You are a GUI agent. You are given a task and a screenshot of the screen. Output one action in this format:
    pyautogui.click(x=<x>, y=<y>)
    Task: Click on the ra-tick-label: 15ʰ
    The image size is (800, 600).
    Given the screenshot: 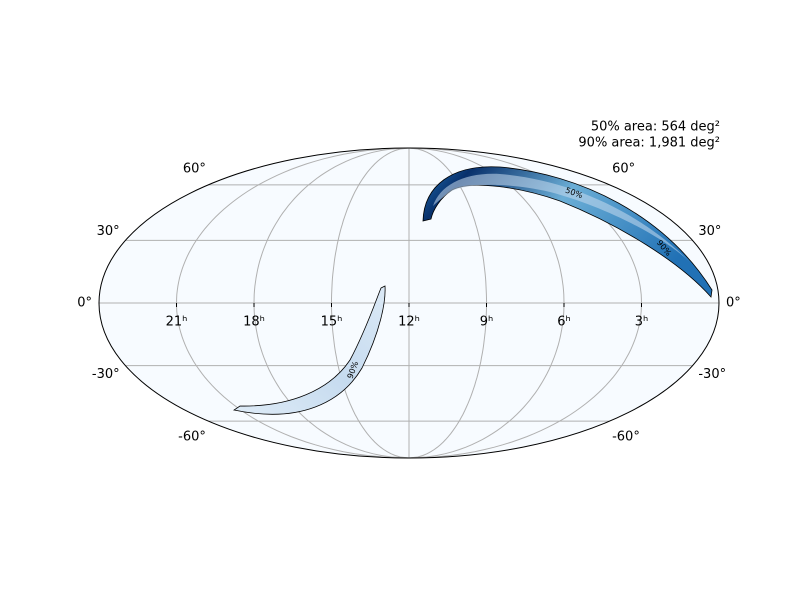 What is the action you would take?
    pyautogui.click(x=332, y=322)
    